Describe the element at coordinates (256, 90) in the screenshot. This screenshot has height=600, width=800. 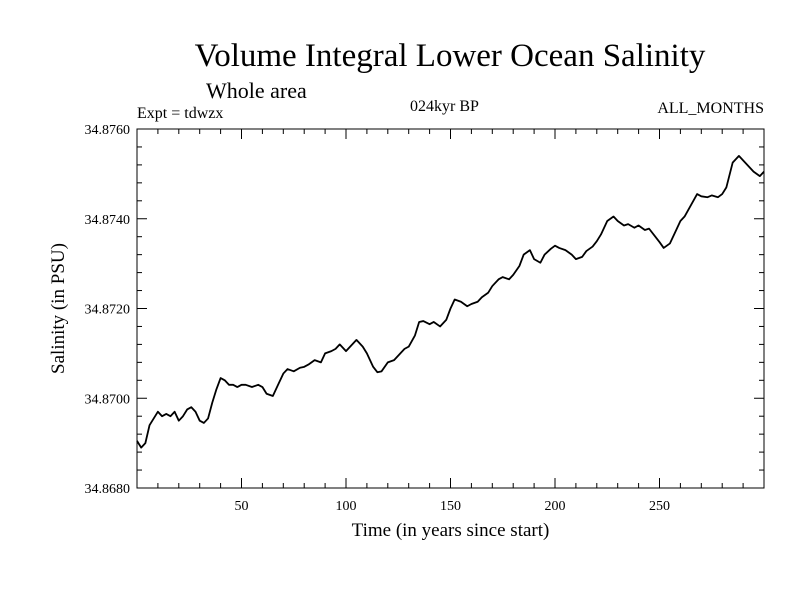
I see `chart-subtitle: Whole area` at that location.